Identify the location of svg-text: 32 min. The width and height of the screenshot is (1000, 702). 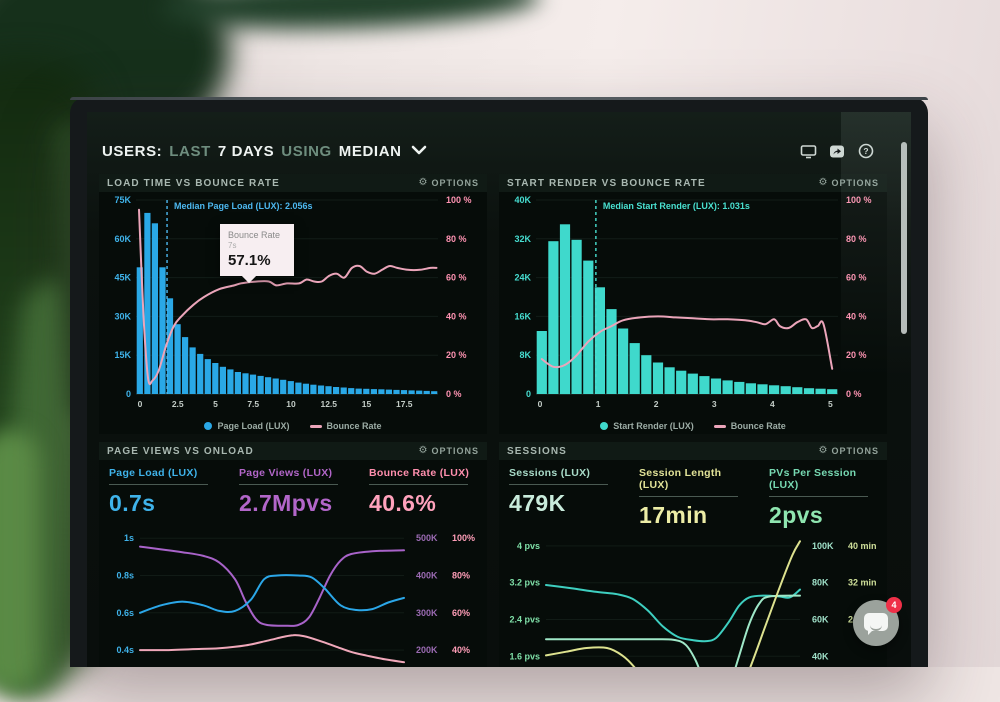
(862, 583).